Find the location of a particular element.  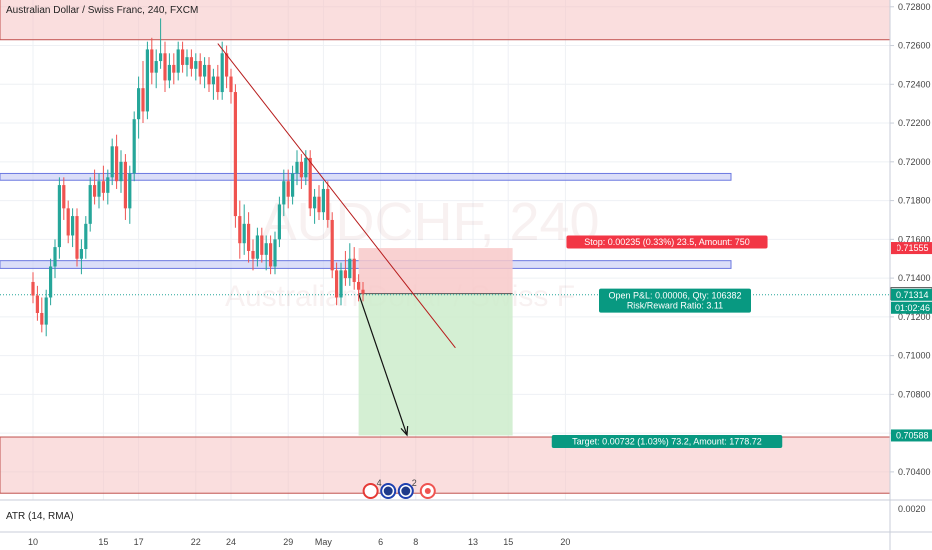

stop-zone is located at coordinates (435, 271).